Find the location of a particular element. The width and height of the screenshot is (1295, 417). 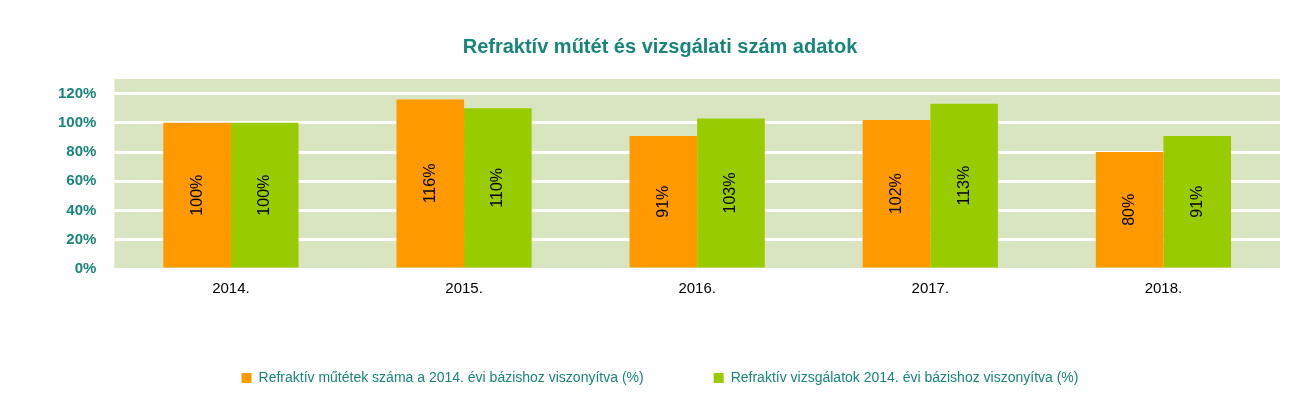

y-tick-label: 40% is located at coordinates (81, 209).